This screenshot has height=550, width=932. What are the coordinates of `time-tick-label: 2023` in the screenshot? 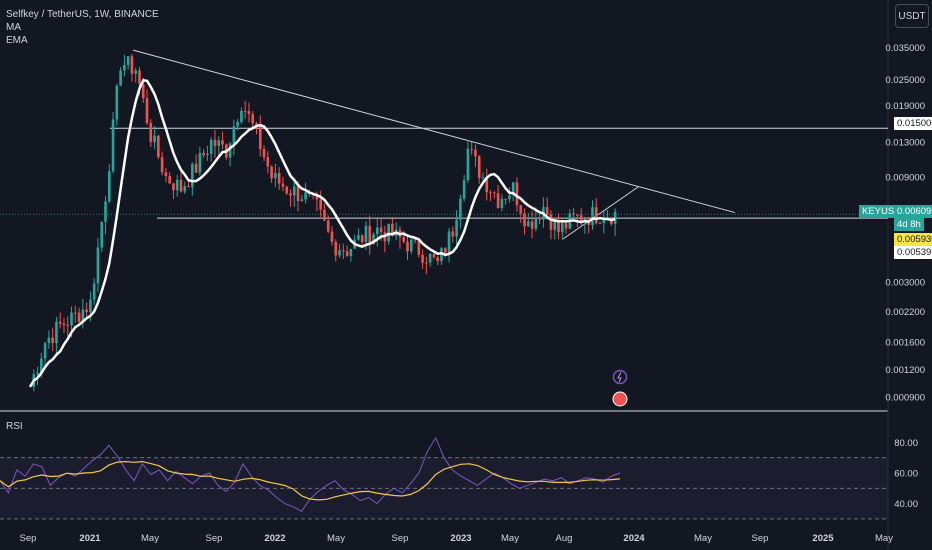 It's located at (460, 538).